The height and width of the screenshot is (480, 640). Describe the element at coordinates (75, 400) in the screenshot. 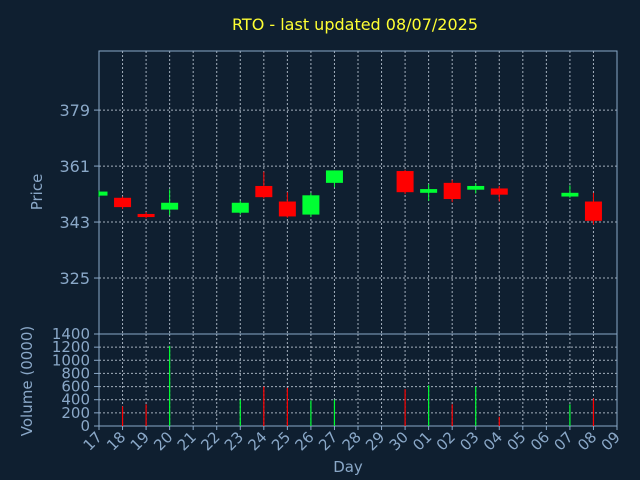

I see `volume-tick-label: 400` at that location.